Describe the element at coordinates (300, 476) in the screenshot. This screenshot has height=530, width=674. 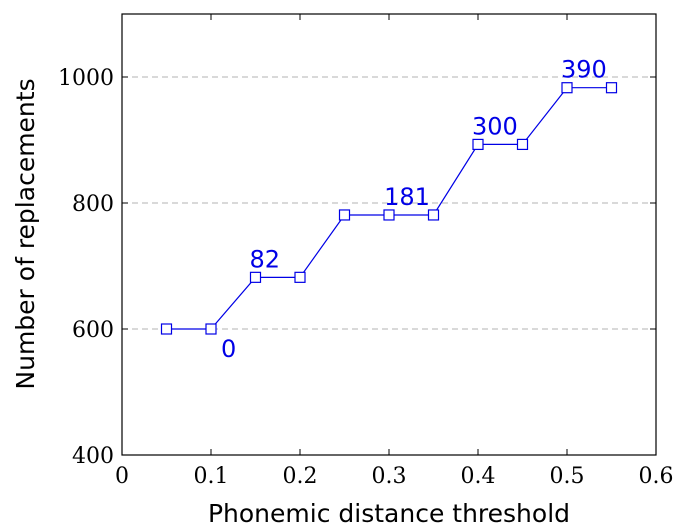
I see `x-tick-label: 0.2` at that location.